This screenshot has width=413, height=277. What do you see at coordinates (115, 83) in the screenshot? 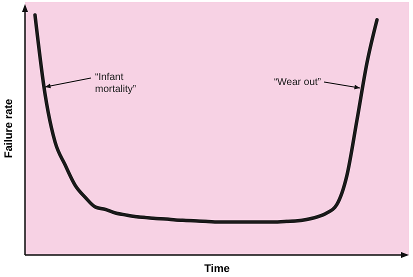
I see `annotation: “Infant mortality”` at bounding box center [115, 83].